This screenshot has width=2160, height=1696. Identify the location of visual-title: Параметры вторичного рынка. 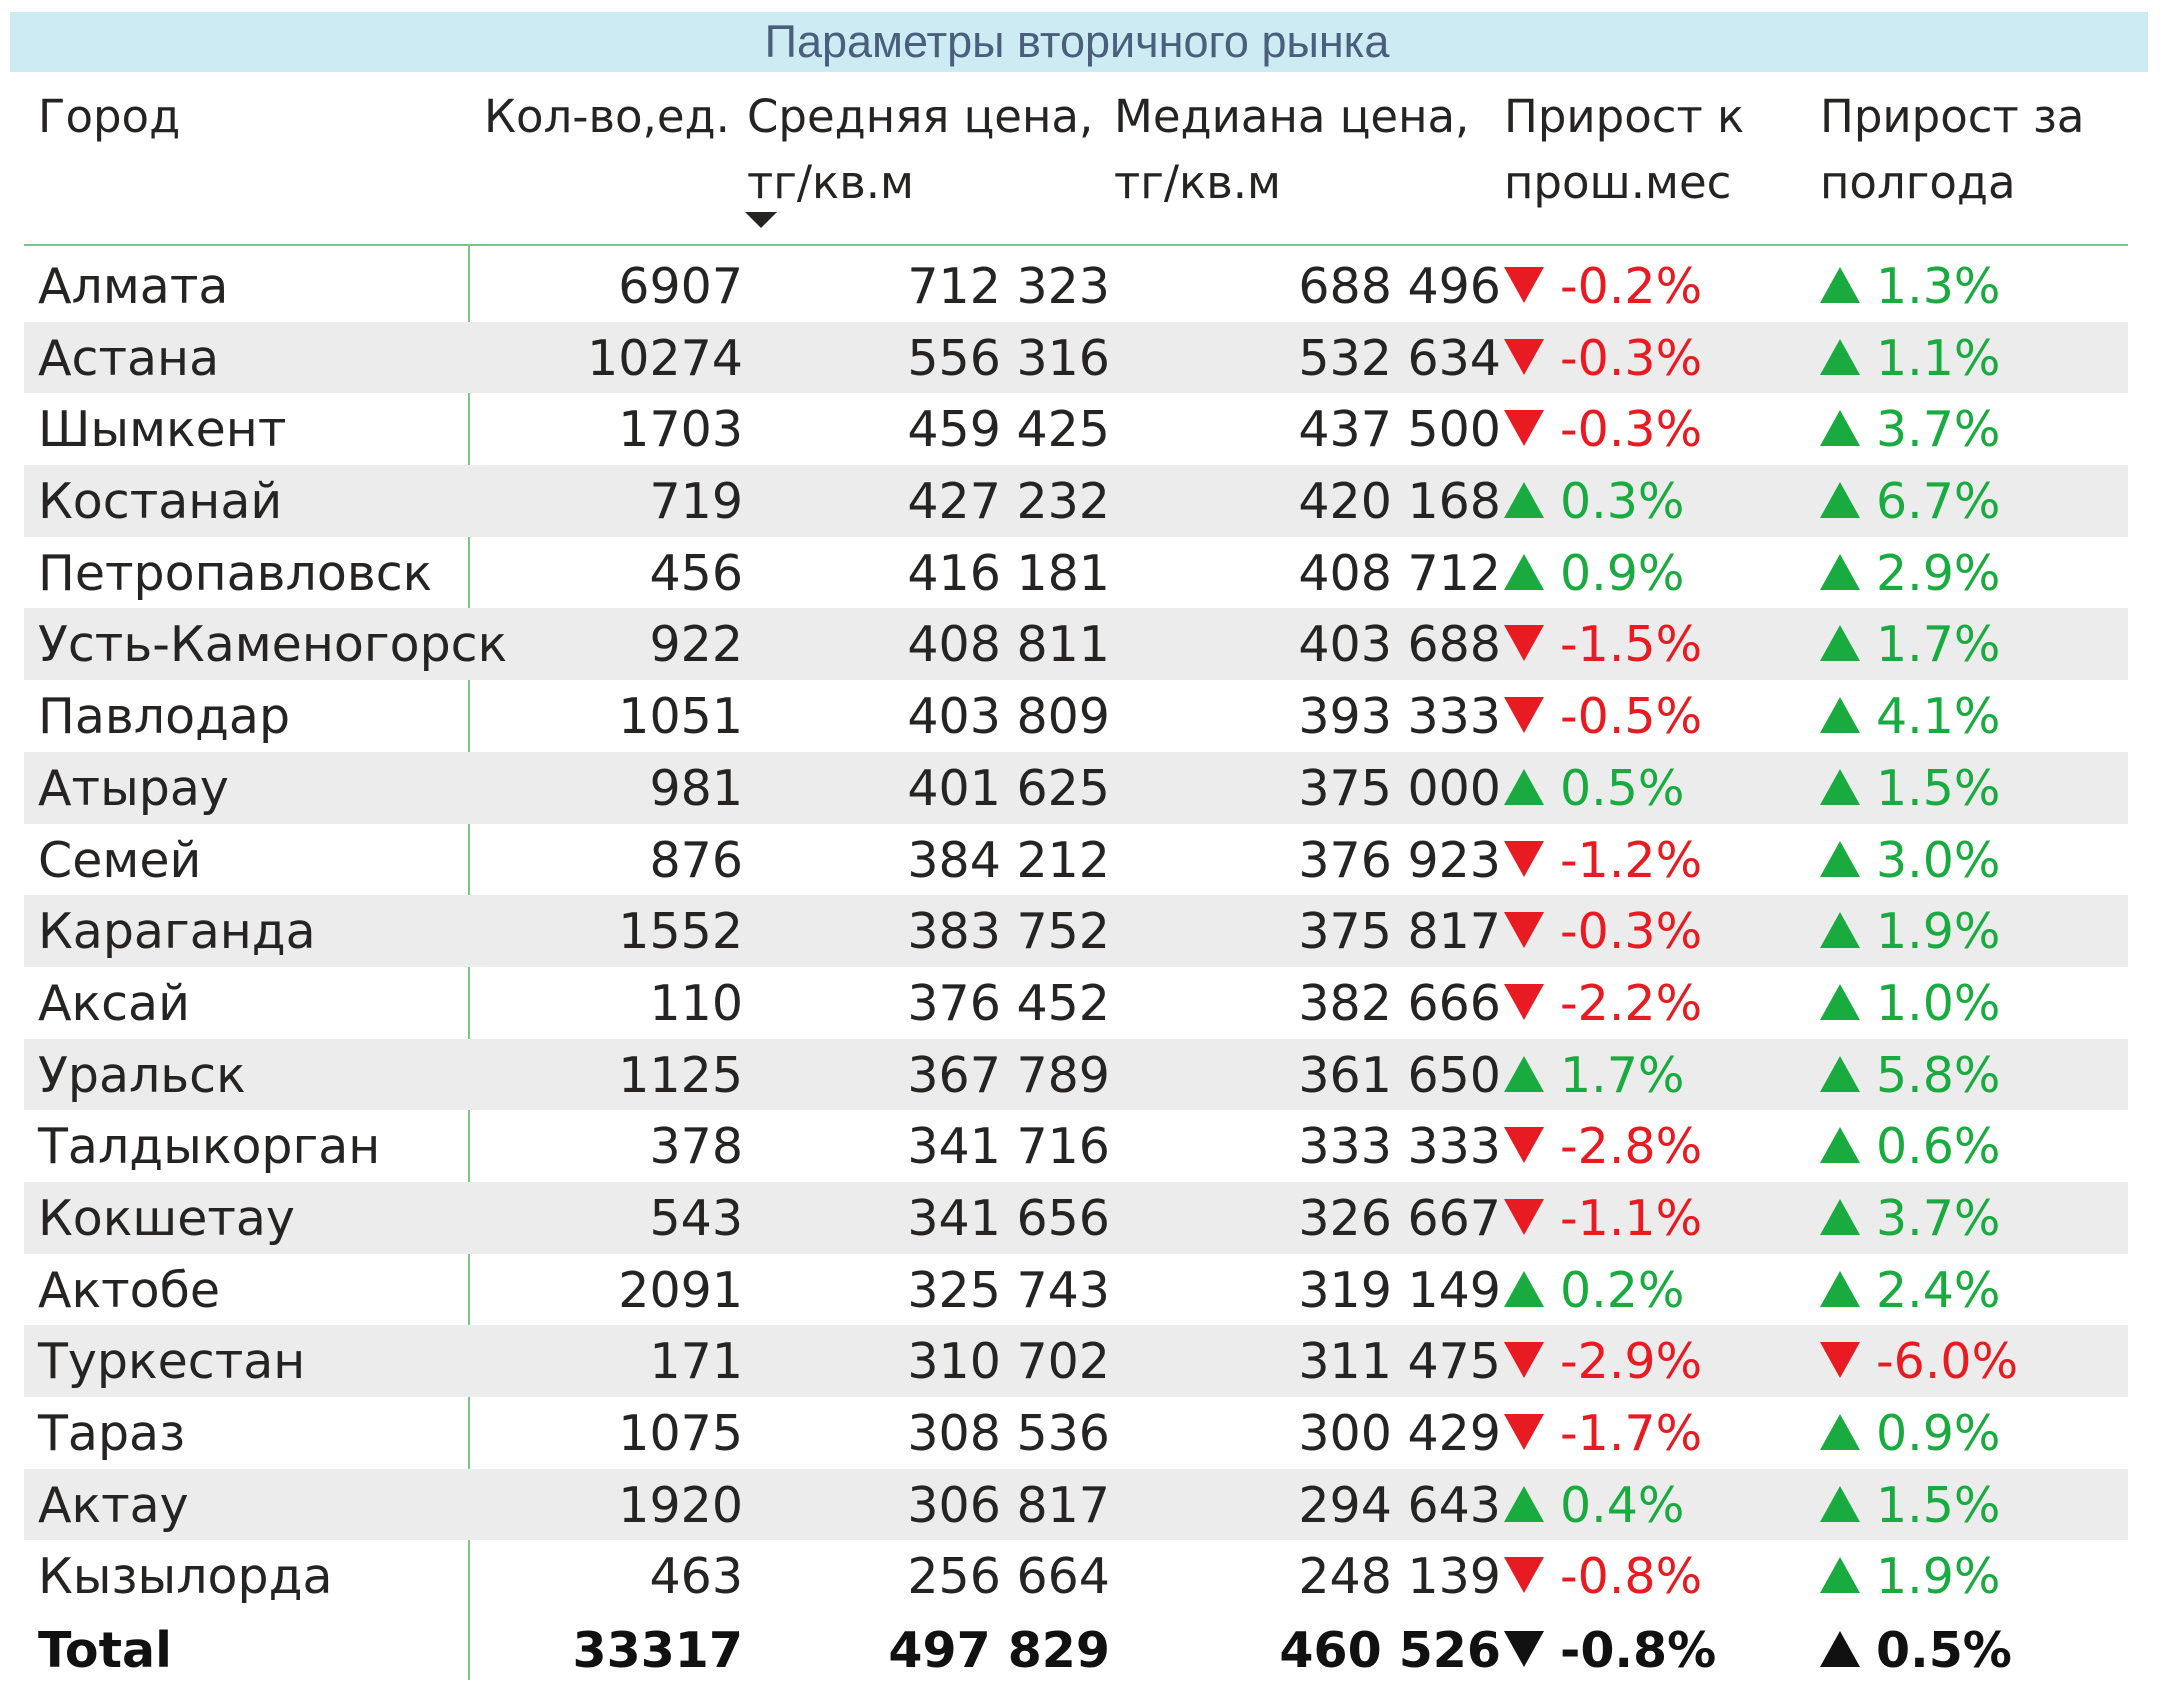
(1077, 41).